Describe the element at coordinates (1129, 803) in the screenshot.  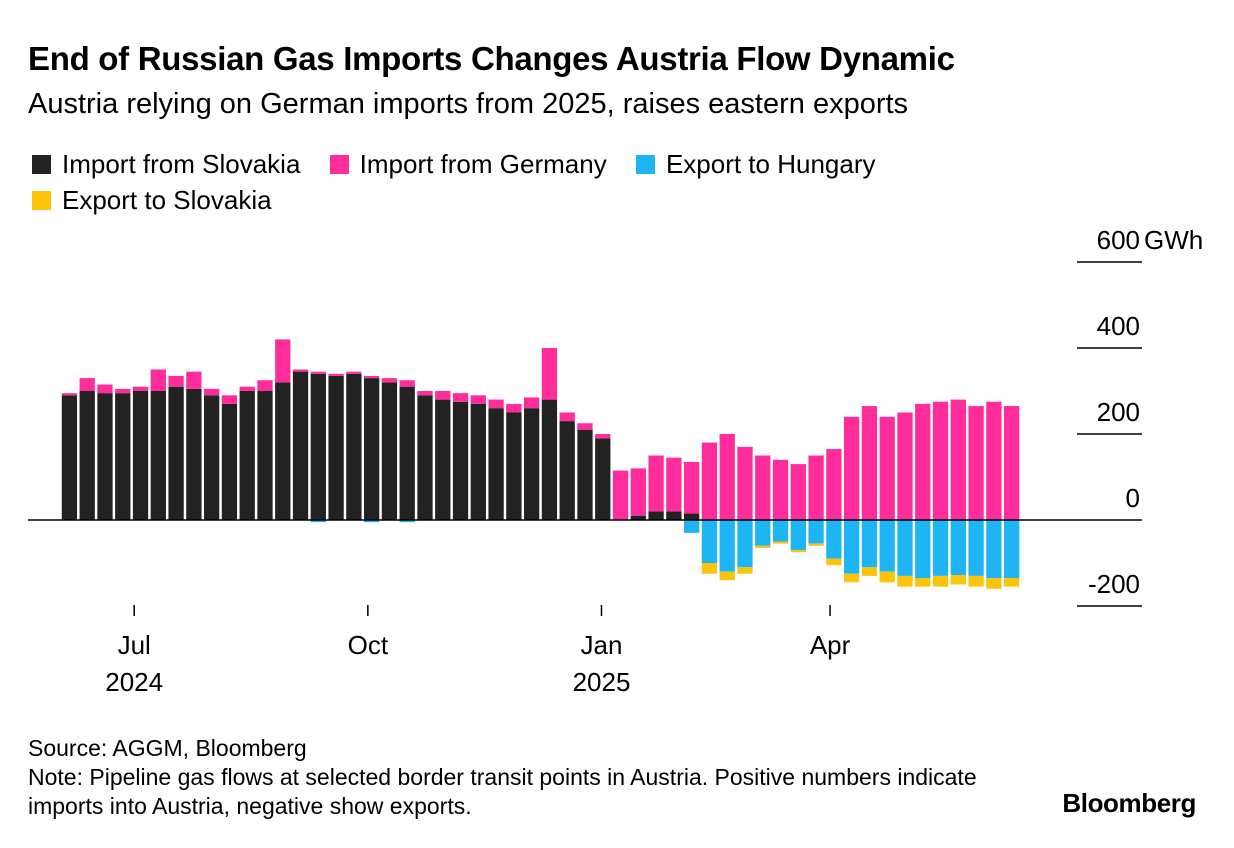
I see `bloomberg-logo: Bloomberg` at that location.